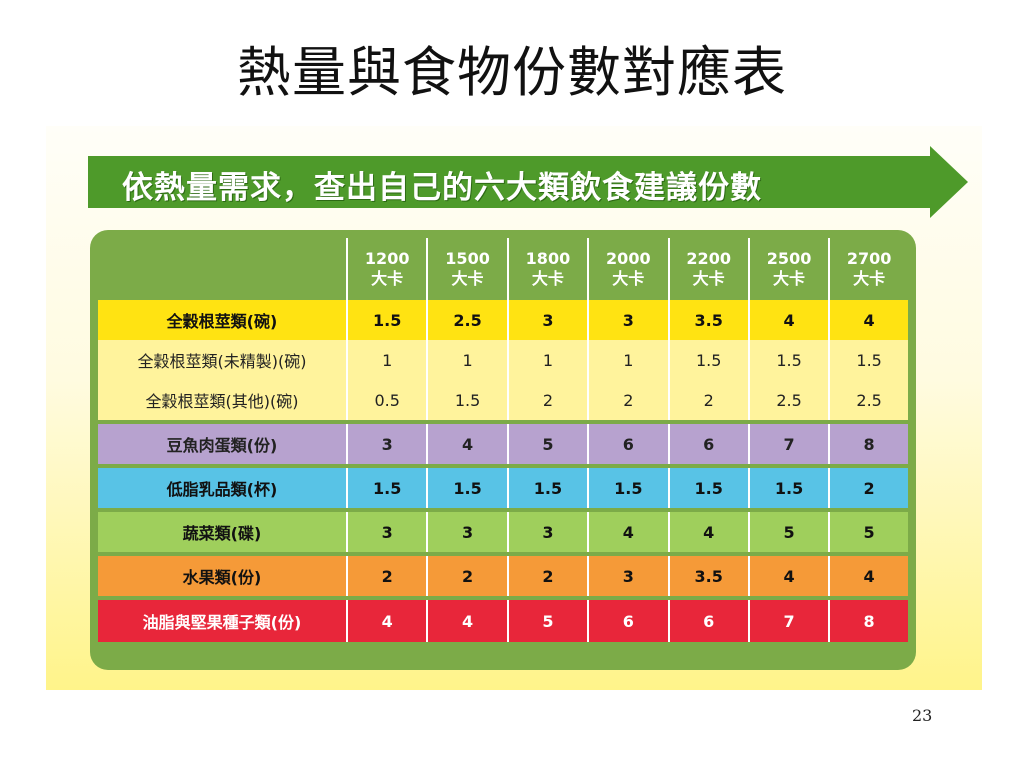 The width and height of the screenshot is (1024, 768). What do you see at coordinates (789, 258) in the screenshot?
I see `kcal-value: 2500` at bounding box center [789, 258].